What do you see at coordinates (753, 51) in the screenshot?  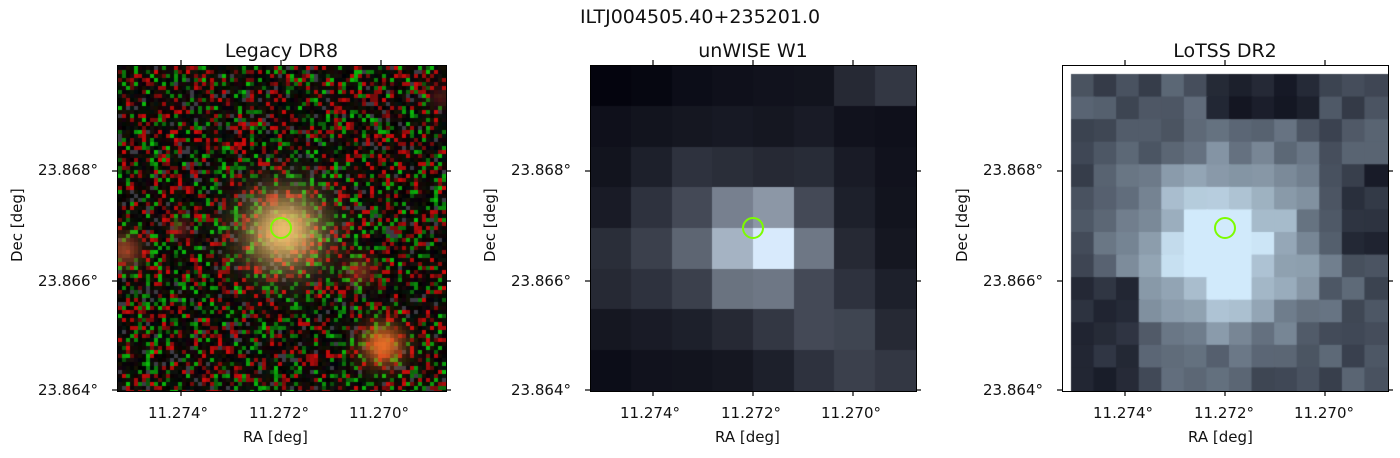 I see `panel-title-unwise: unWISE W1` at bounding box center [753, 51].